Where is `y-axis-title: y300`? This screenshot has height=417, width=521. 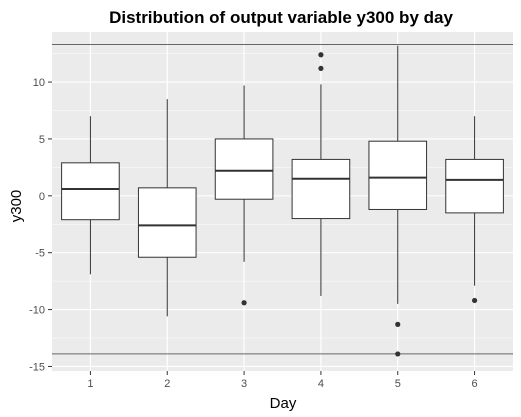
y-axis-title: y300 is located at coordinates (16, 206).